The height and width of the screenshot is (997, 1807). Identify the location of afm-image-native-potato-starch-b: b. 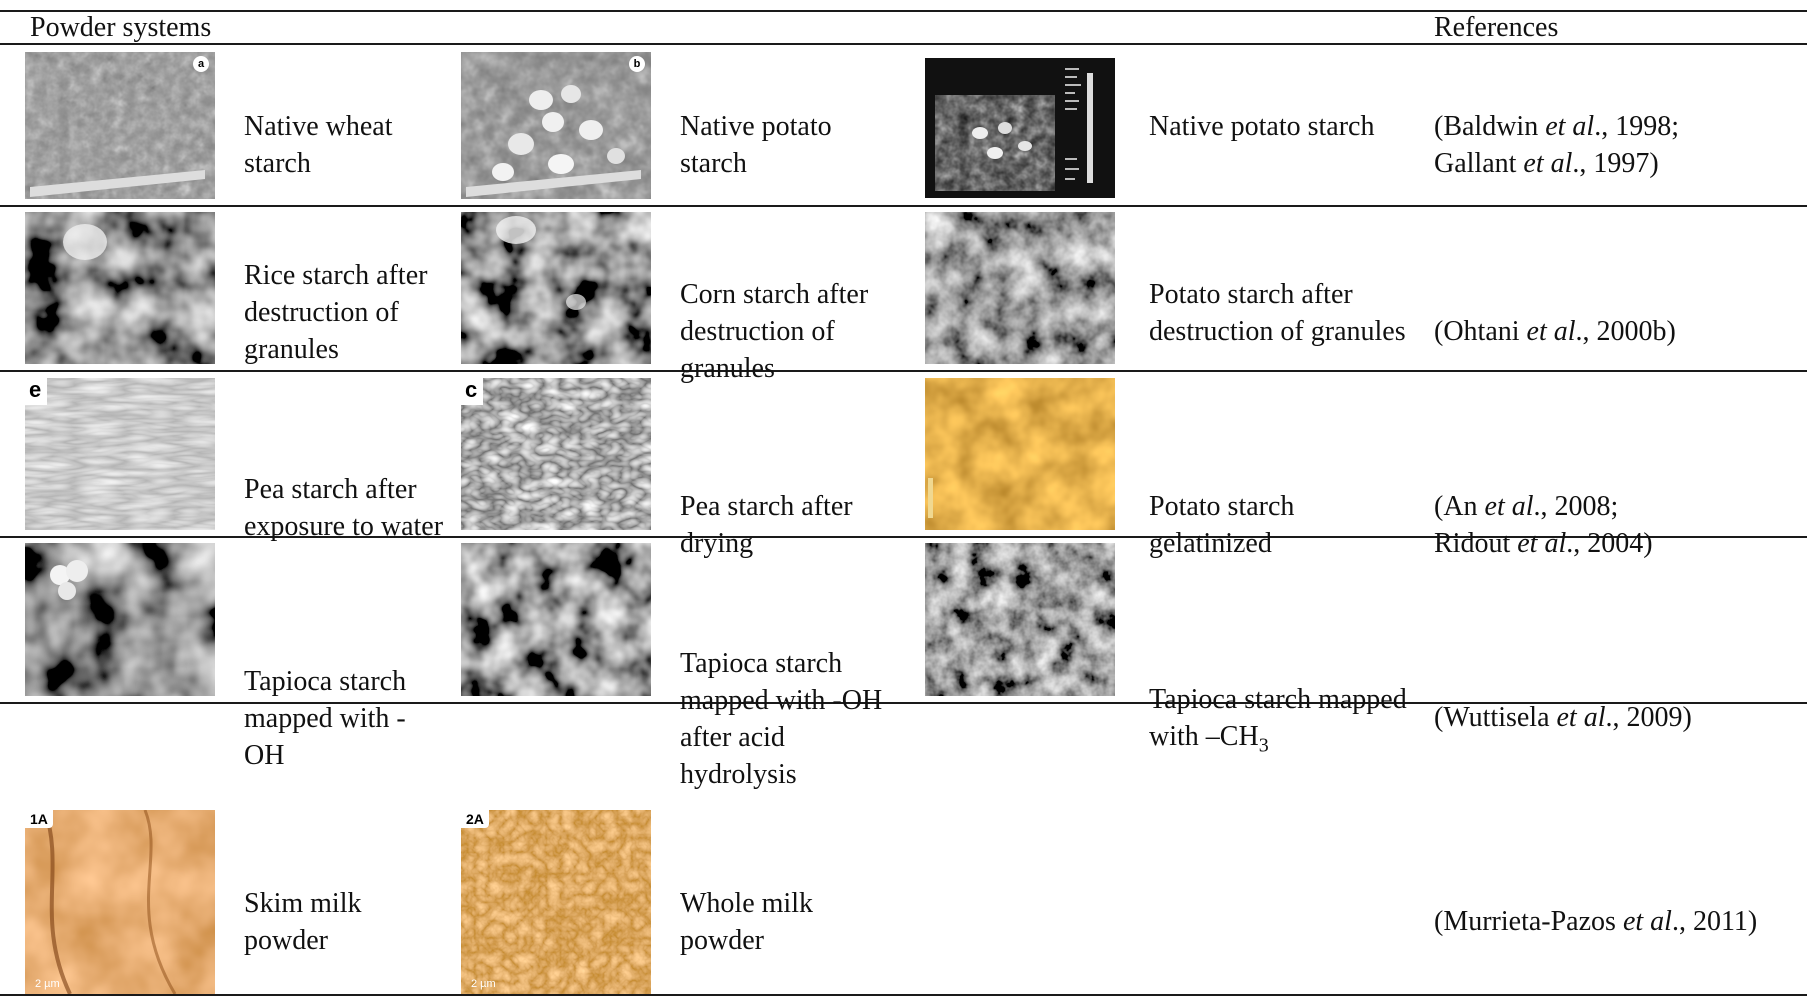
(556, 125).